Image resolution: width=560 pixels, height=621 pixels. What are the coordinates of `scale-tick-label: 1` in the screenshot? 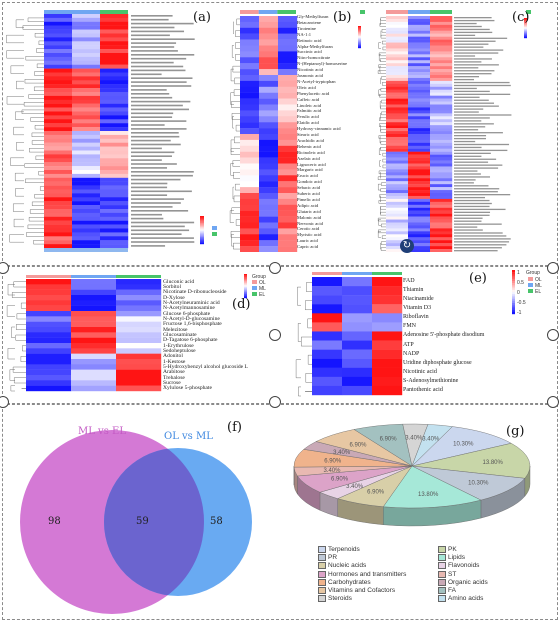 It's located at (518, 273).